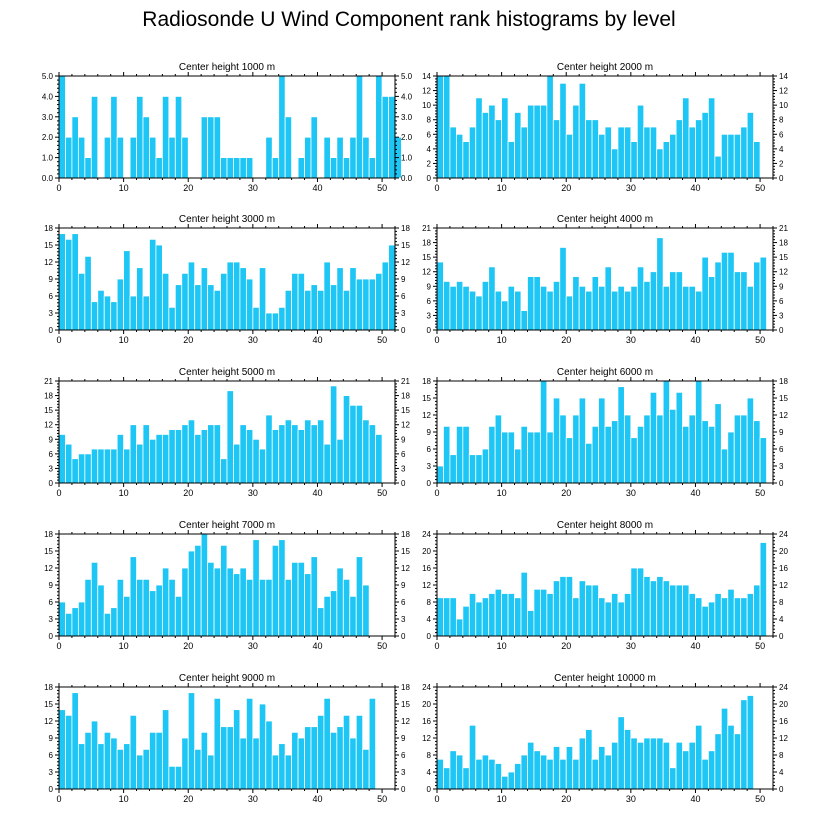 This screenshot has height=824, width=818. Describe the element at coordinates (783, 551) in the screenshot. I see `y-tick-label-right: 20` at that location.